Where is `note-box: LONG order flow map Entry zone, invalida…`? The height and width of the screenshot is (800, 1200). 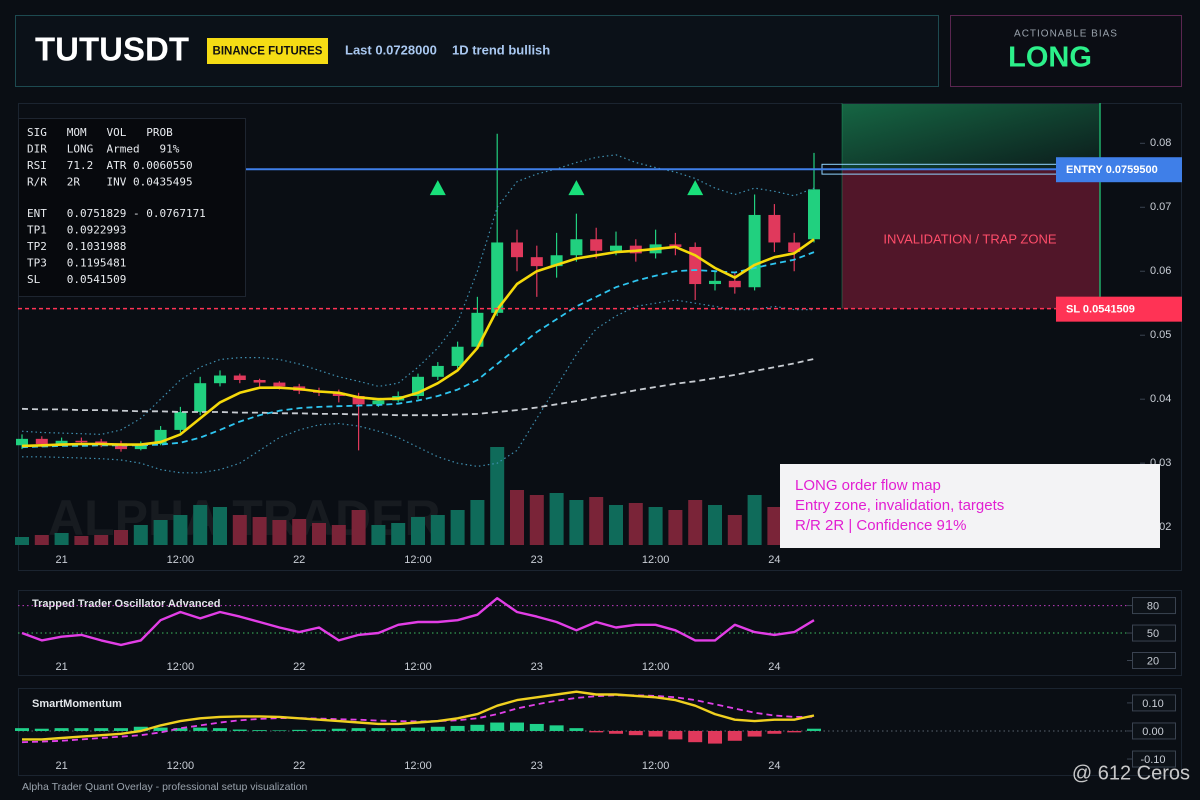 note-box: LONG order flow map Entry zone, invalida… is located at coordinates (970, 506).